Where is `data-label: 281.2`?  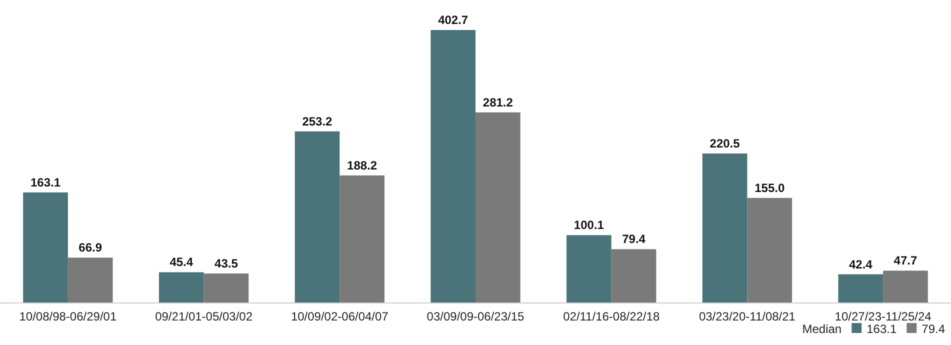 data-label: 281.2 is located at coordinates (498, 102).